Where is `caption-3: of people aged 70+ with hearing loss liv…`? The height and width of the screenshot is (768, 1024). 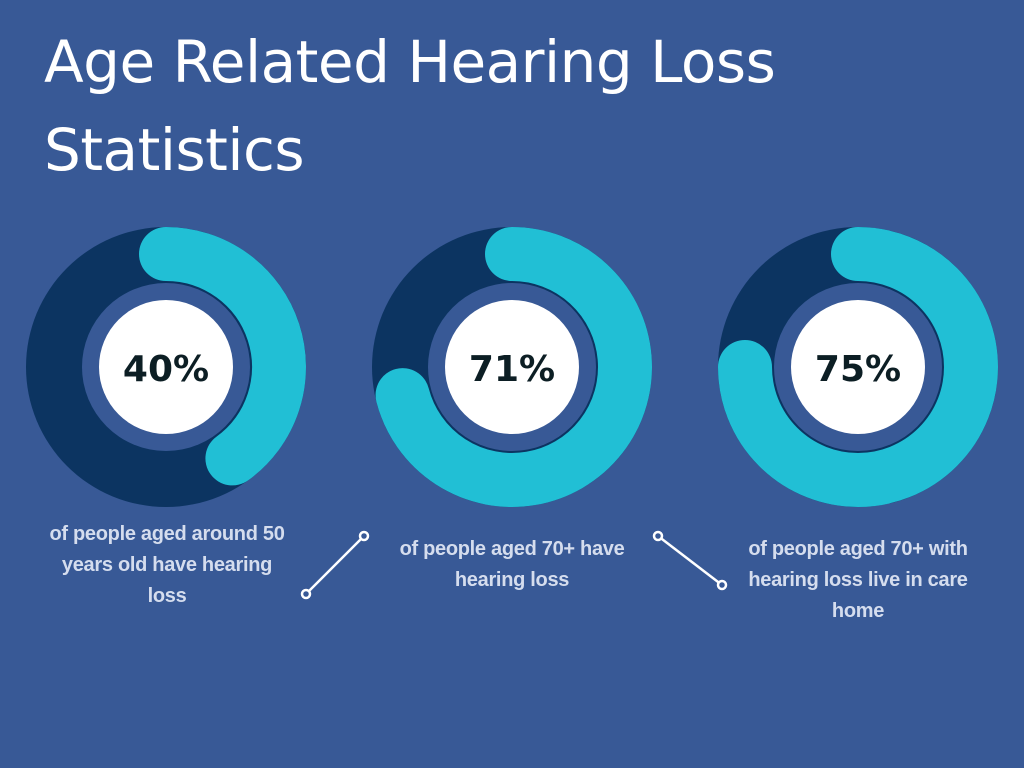
caption-3: of people aged 70+ with hearing loss liv… is located at coordinates (858, 580).